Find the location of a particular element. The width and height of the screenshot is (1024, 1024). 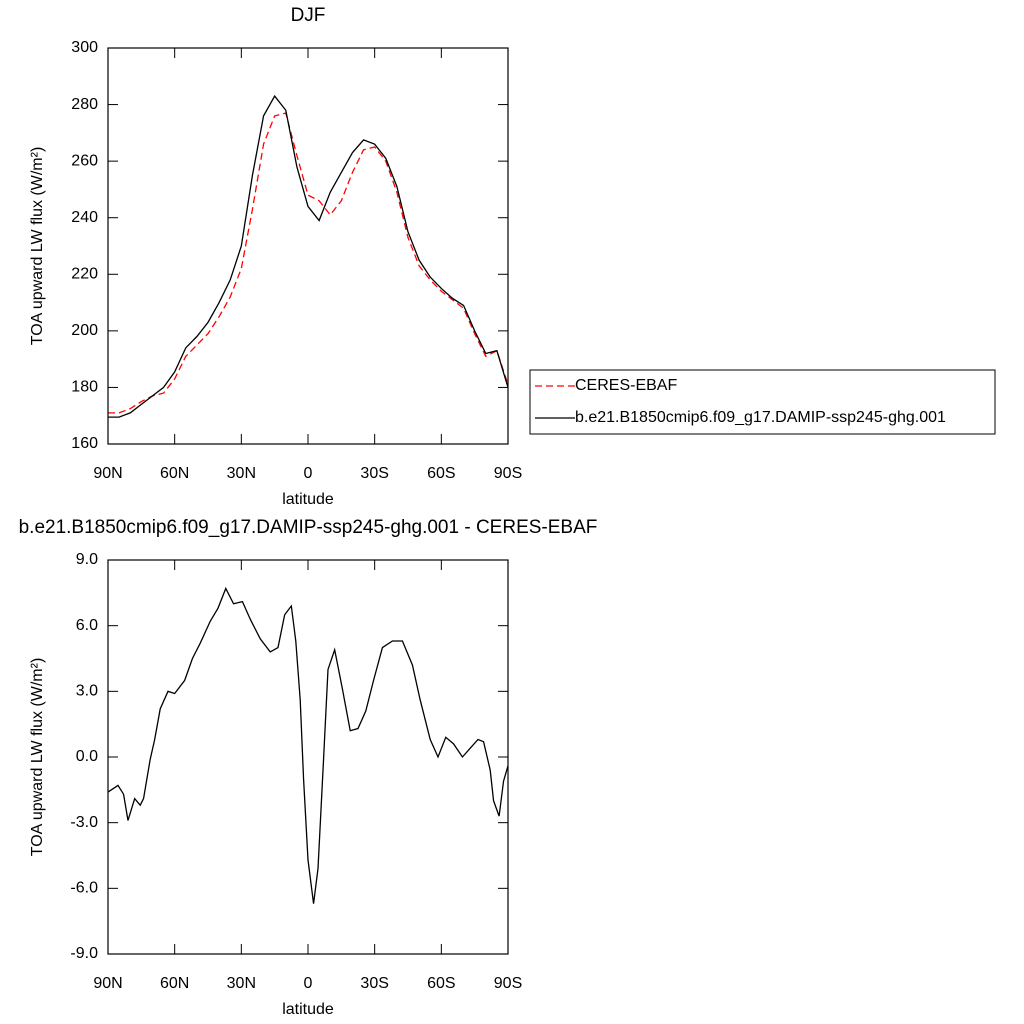

chart-title: DJF is located at coordinates (308, 15).